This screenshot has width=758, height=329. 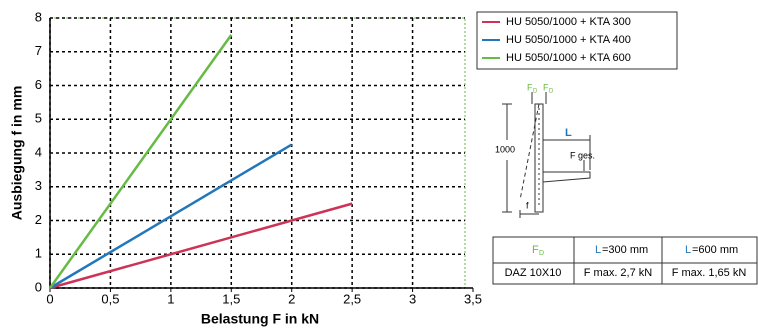 What do you see at coordinates (170, 298) in the screenshot?
I see `x-tick-label: 1` at bounding box center [170, 298].